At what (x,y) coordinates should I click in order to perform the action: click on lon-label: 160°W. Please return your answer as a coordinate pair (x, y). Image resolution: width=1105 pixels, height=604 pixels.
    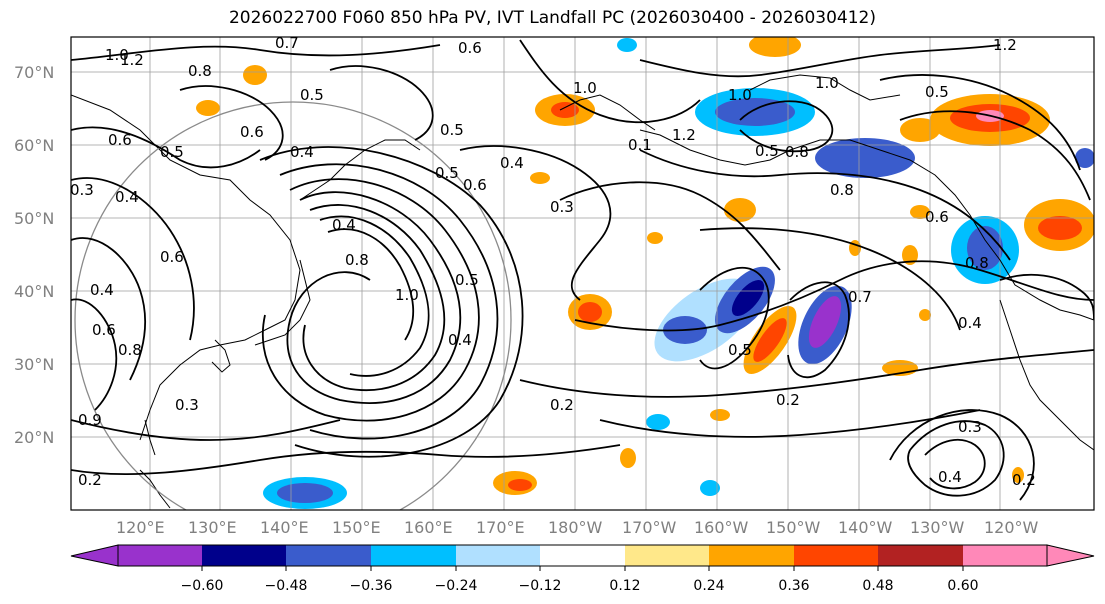
    Looking at the image, I should click on (721, 527).